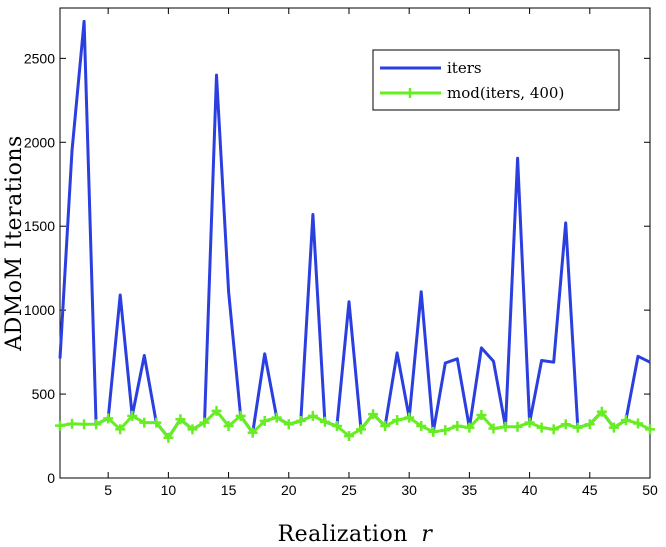 The image size is (666, 547). Describe the element at coordinates (505, 93) in the screenshot. I see `legend-label-mod: mod(iters, 400)` at that location.